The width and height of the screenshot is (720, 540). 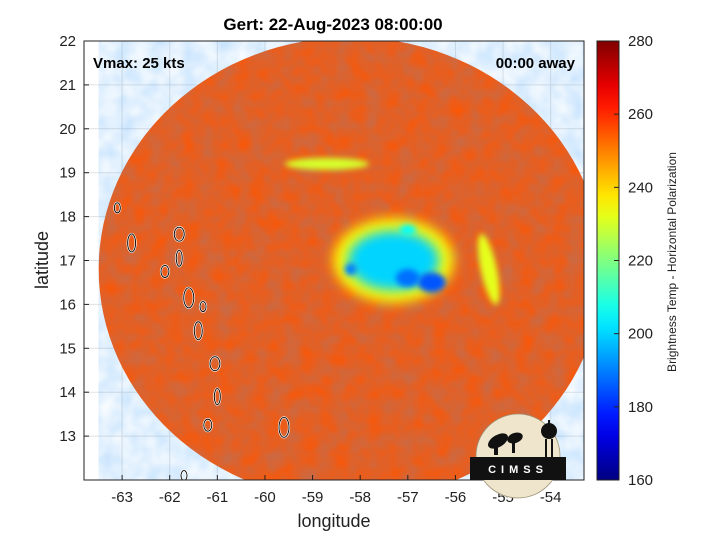 What do you see at coordinates (408, 497) in the screenshot?
I see `x-tick-label: -57` at bounding box center [408, 497].